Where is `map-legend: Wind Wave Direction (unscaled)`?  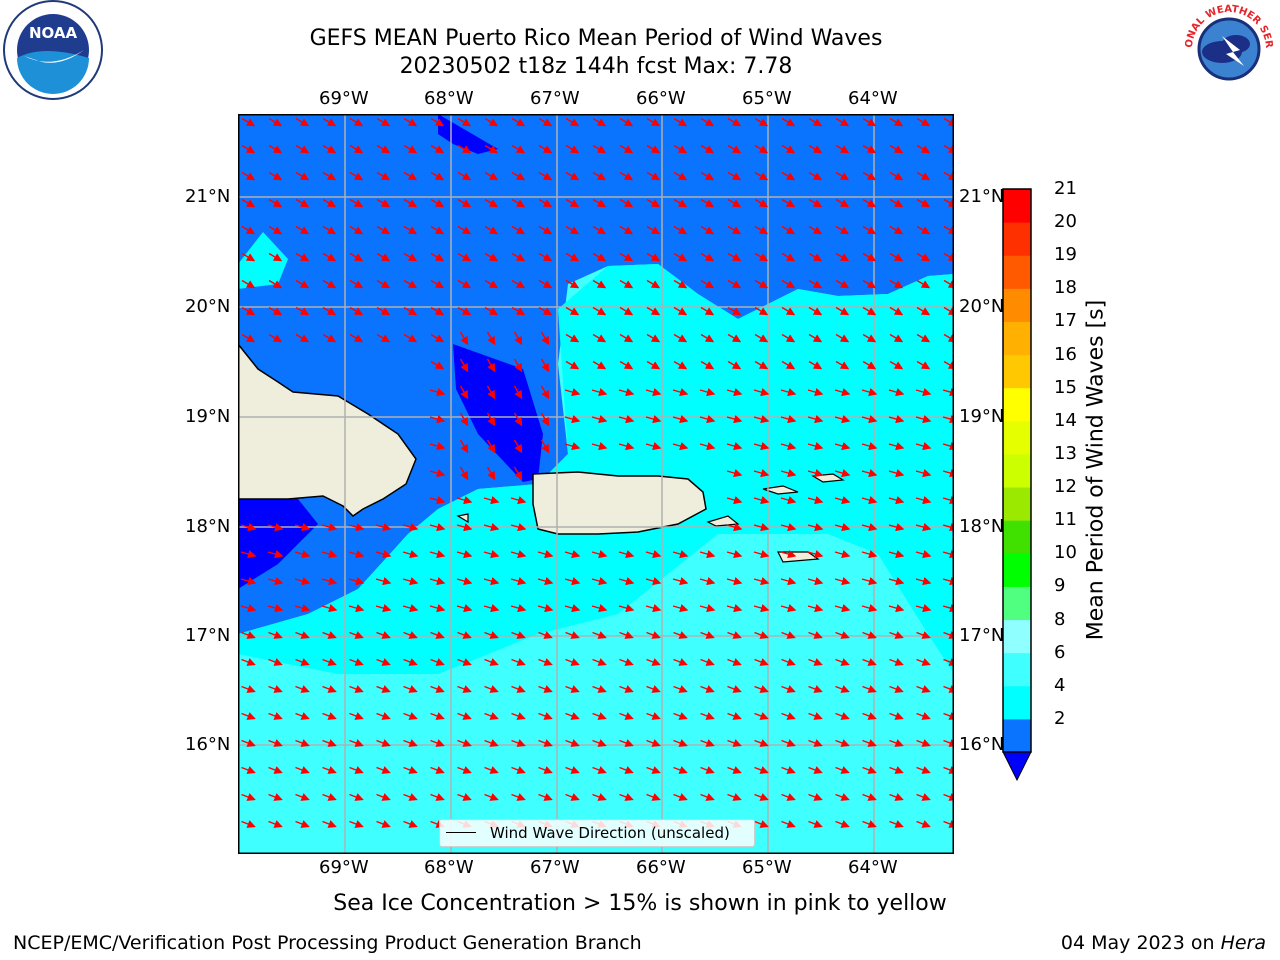
map-legend: Wind Wave Direction (unscaled) is located at coordinates (597, 833).